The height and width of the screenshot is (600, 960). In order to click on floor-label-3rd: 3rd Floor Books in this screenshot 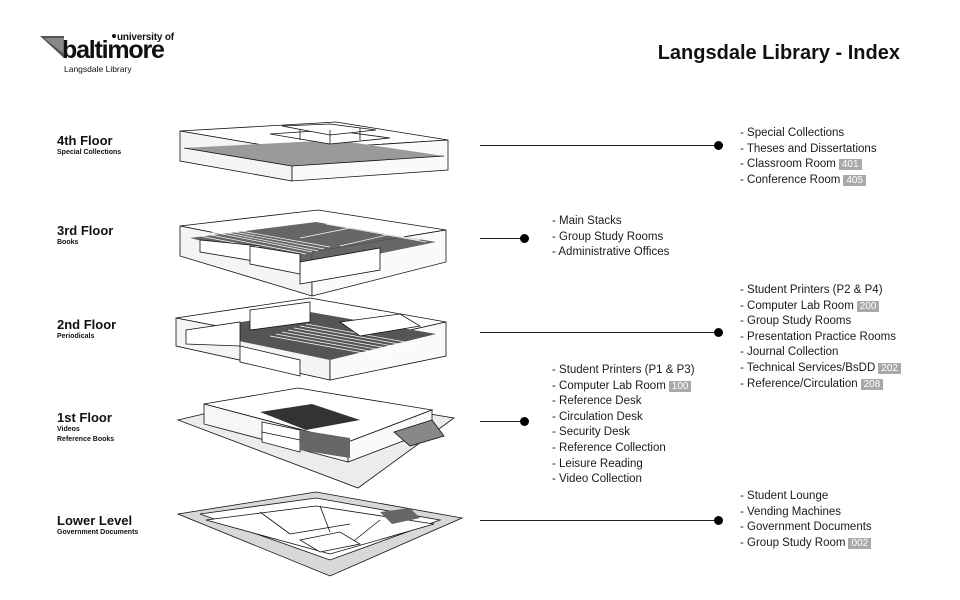, I will do `click(85, 235)`.